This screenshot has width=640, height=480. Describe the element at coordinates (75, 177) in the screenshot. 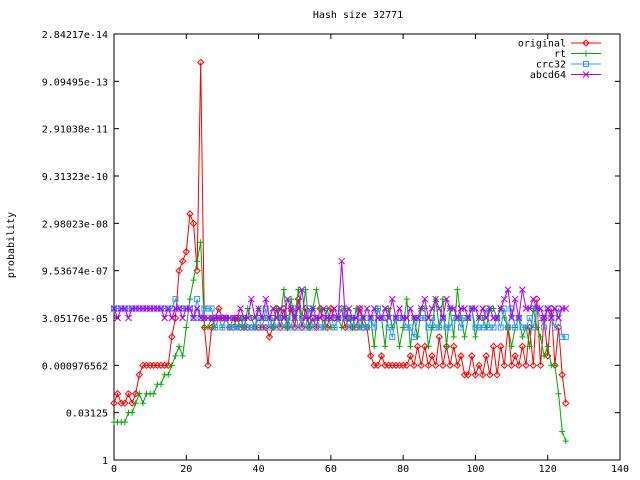

I see `y-tick-label: 9.31323e-10` at that location.